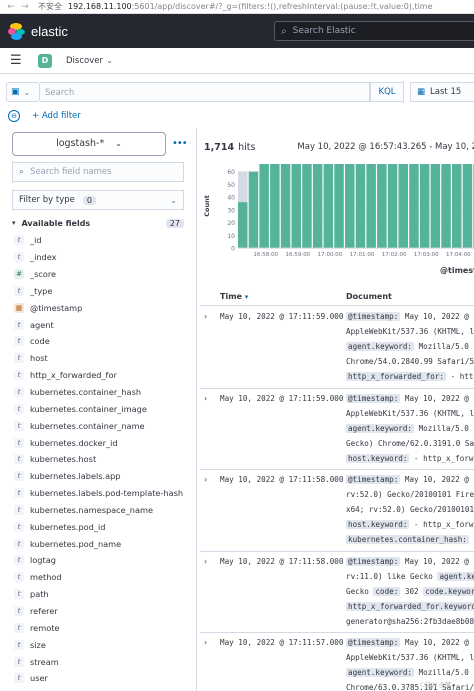 The image size is (474, 691). Describe the element at coordinates (49, 31) in the screenshot. I see `brand-name: elastic` at that location.